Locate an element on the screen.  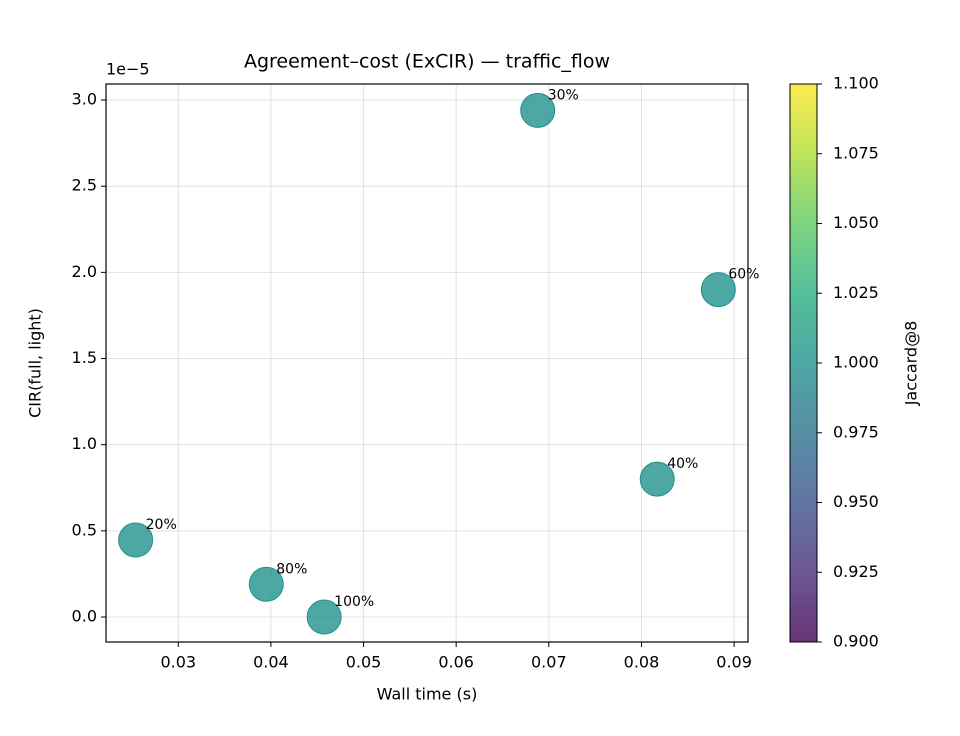
x-tick-label: 0.06 is located at coordinates (456, 662).